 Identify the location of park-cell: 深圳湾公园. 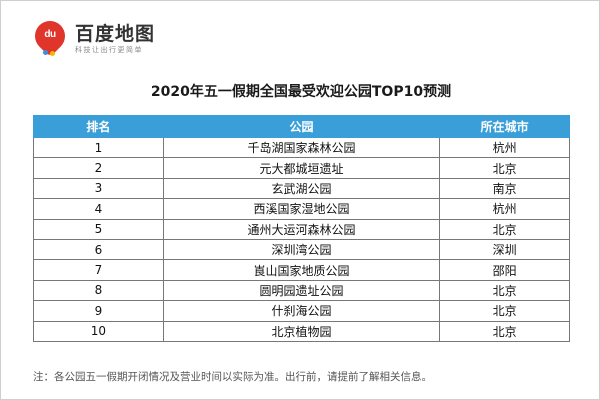
(301, 249).